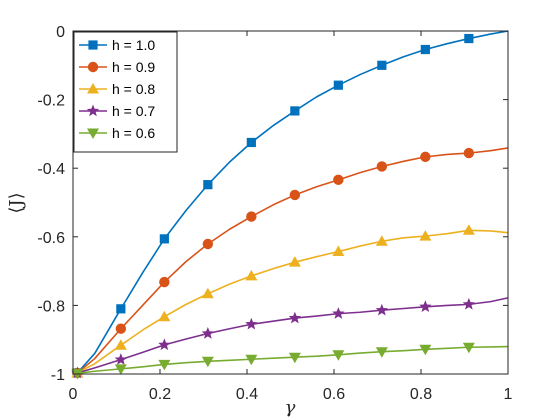 This screenshot has width=560, height=420. I want to click on y-axis-label: ⟨J⟩, so click(16, 202).